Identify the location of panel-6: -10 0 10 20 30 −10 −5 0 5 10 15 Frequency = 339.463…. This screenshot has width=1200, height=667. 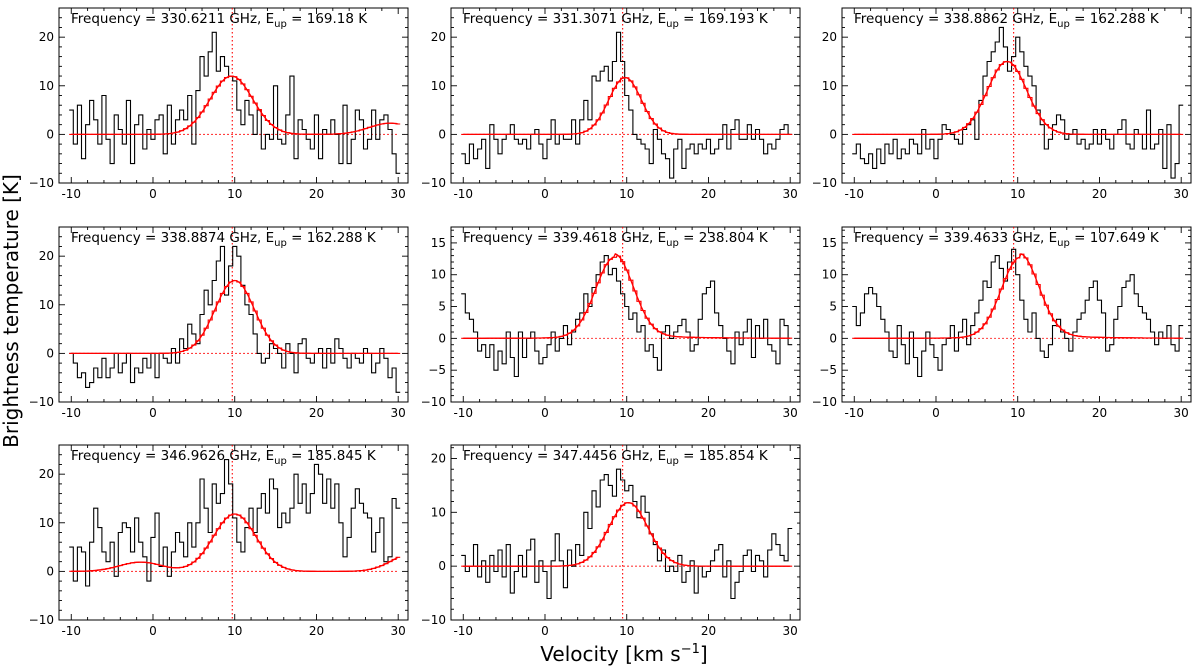
(1002, 323).